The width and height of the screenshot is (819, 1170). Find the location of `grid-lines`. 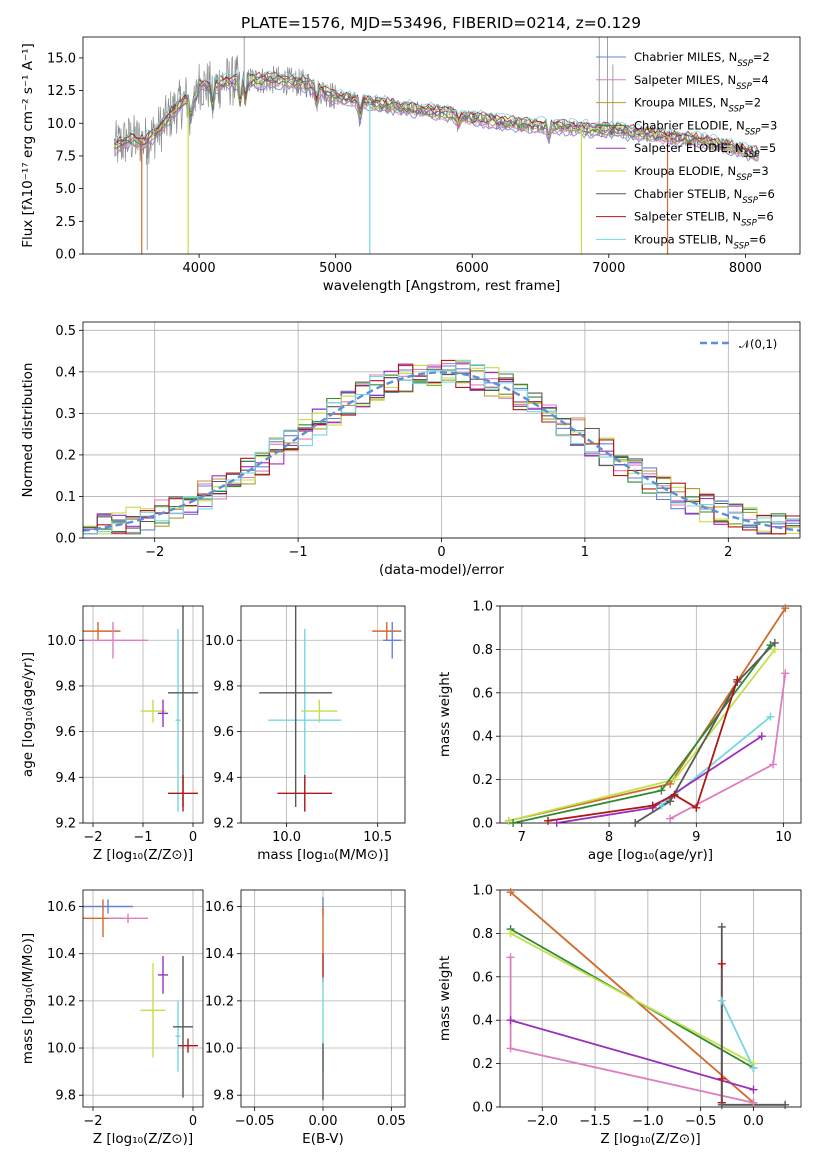

grid-lines is located at coordinates (143, 715).